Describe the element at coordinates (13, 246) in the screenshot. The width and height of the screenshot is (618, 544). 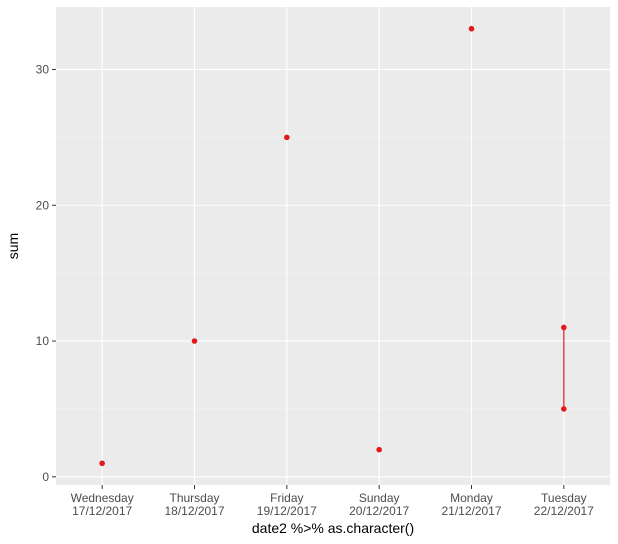
I see `y-axis-title: sum` at that location.